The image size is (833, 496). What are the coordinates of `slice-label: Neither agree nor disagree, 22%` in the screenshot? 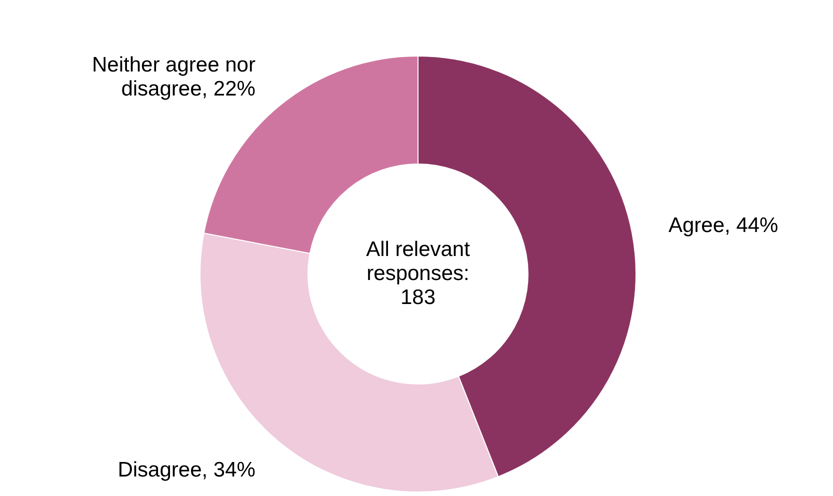 It's located at (174, 77).